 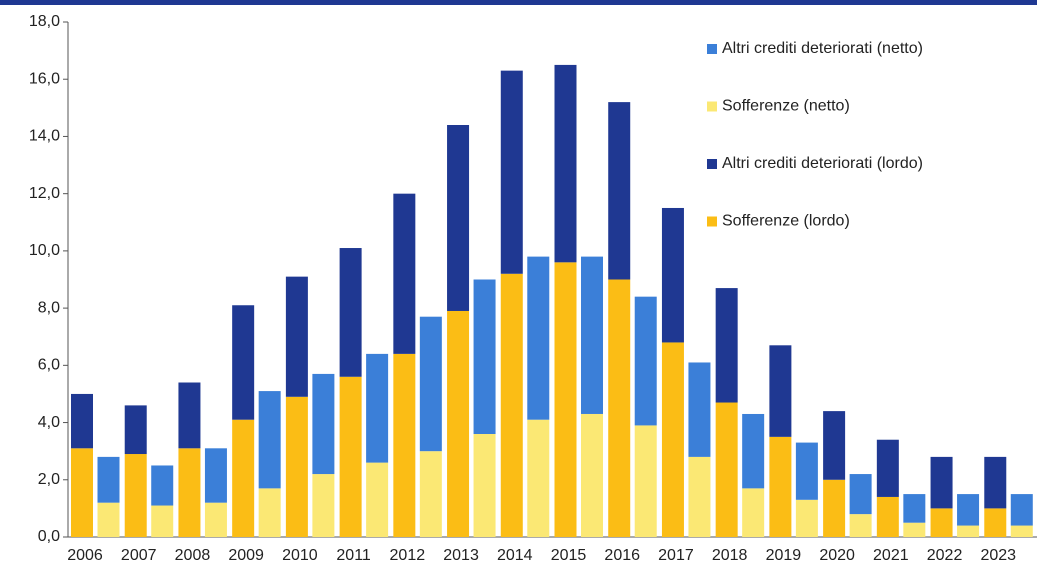 I want to click on x-tick-label: 2010, so click(x=300, y=555).